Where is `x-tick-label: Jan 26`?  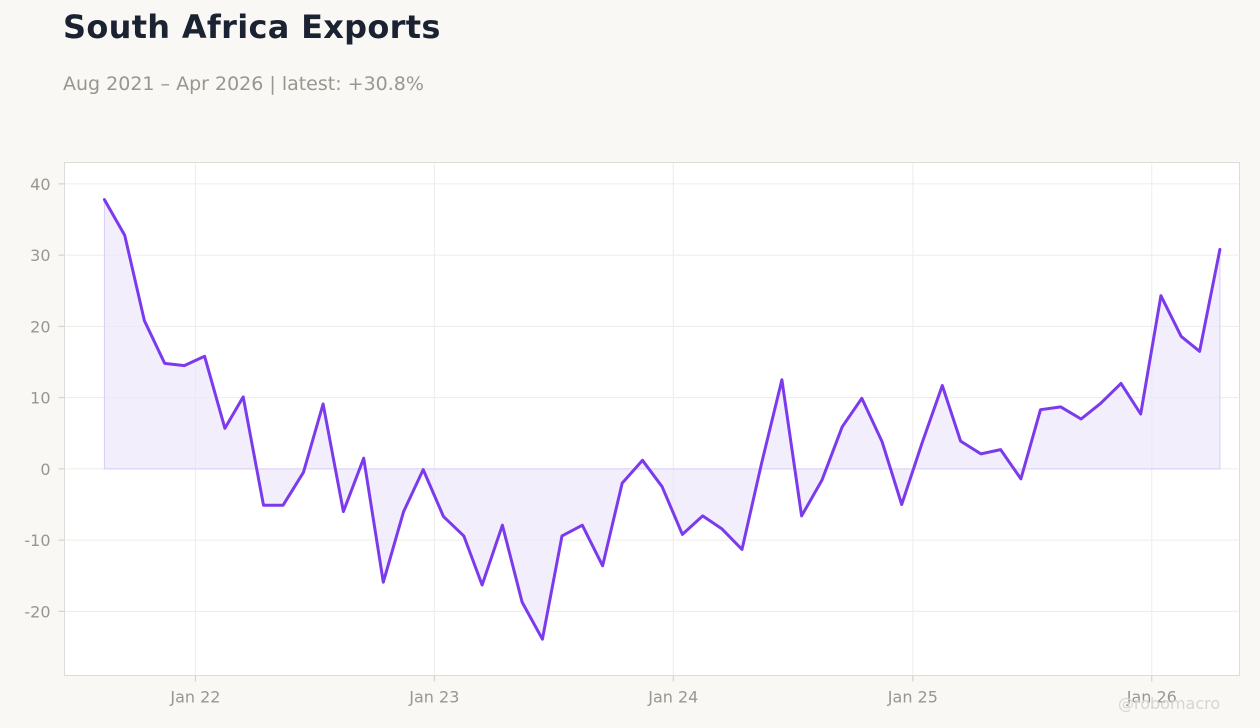 x-tick-label: Jan 26 is located at coordinates (1151, 697).